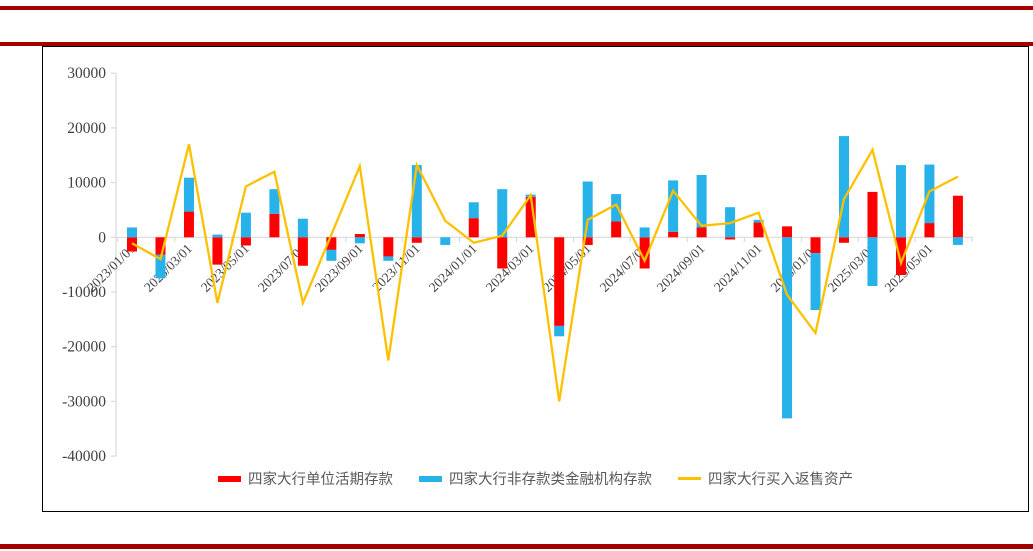 This screenshot has width=1033, height=551. What do you see at coordinates (681, 268) in the screenshot?
I see `x-axis-tick-label: 2024/09/01` at bounding box center [681, 268].